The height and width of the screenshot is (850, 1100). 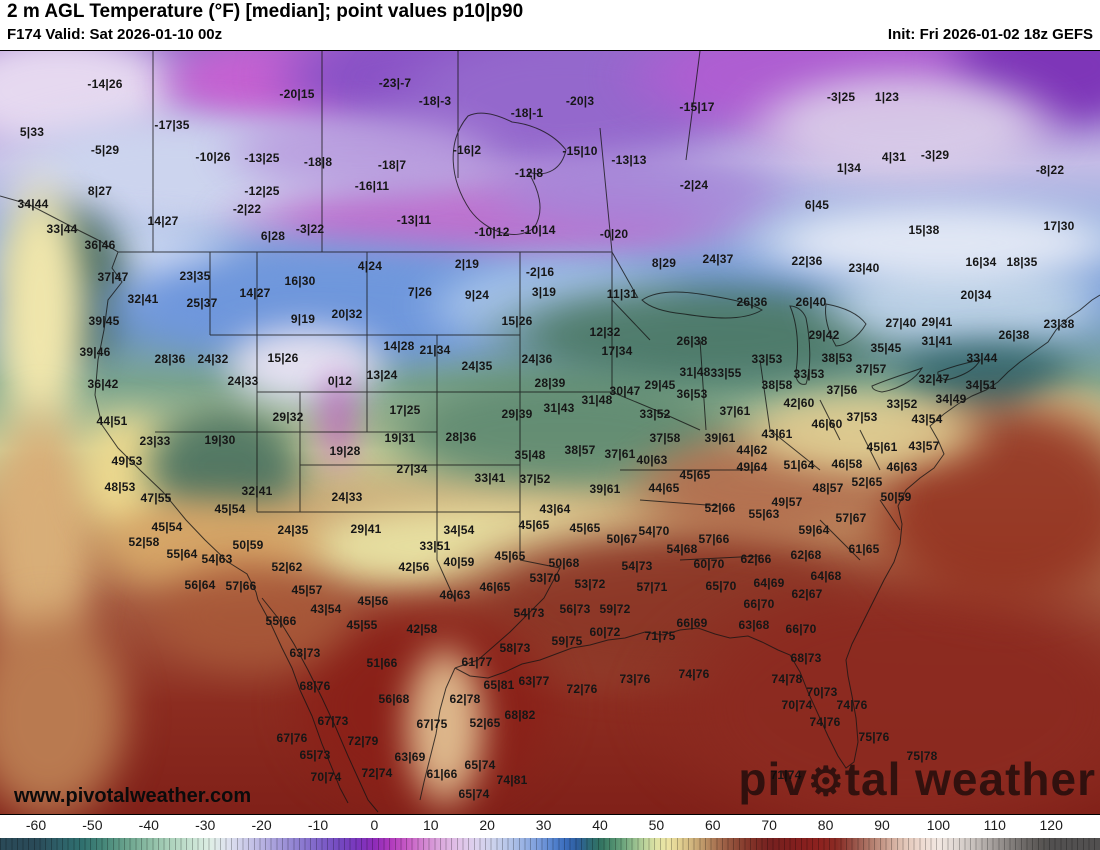 What do you see at coordinates (575, 609) in the screenshot?
I see `point-value: 56|73` at bounding box center [575, 609].